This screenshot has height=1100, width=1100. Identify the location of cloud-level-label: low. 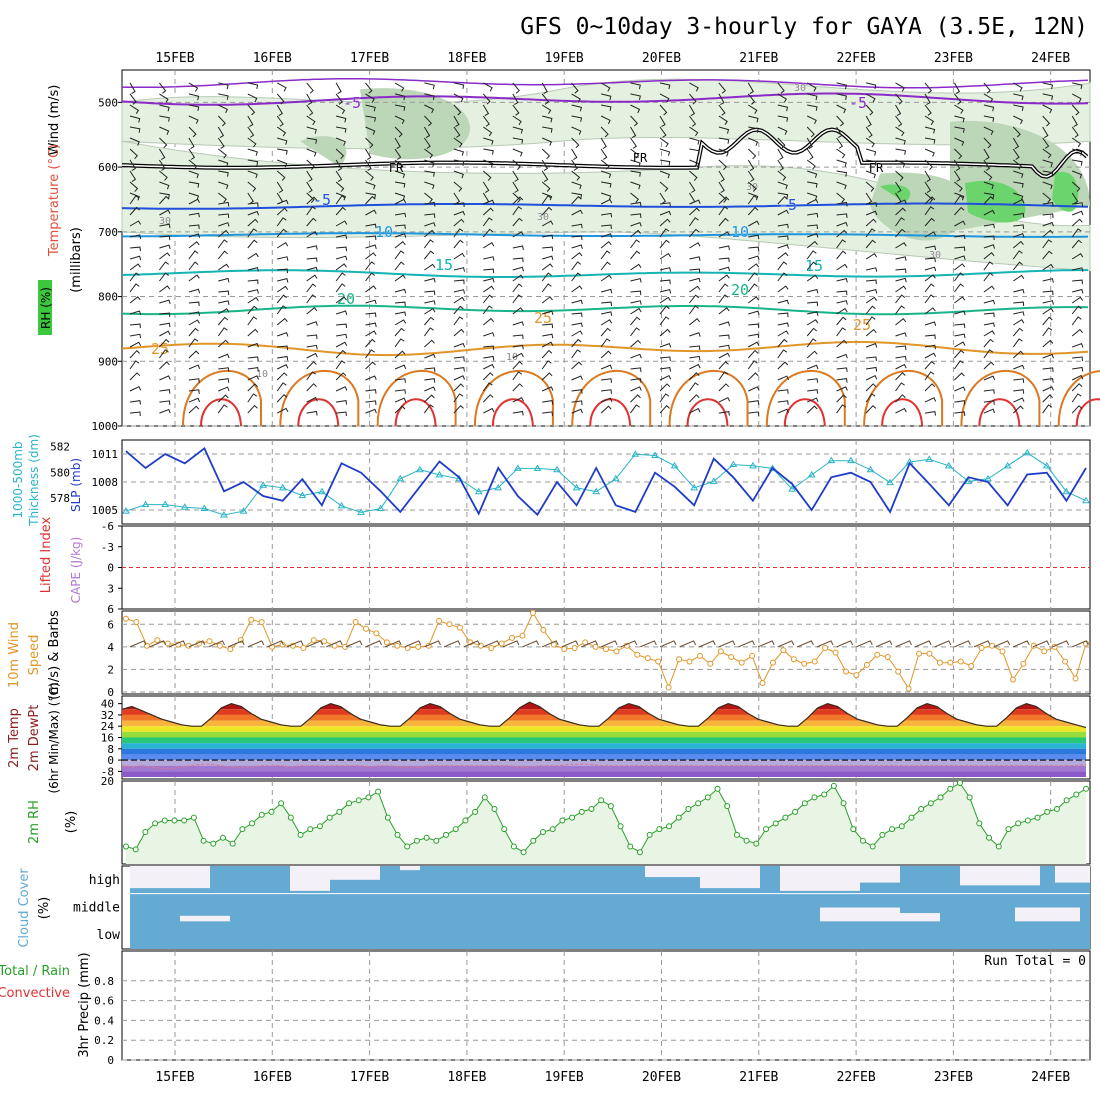
(109, 935).